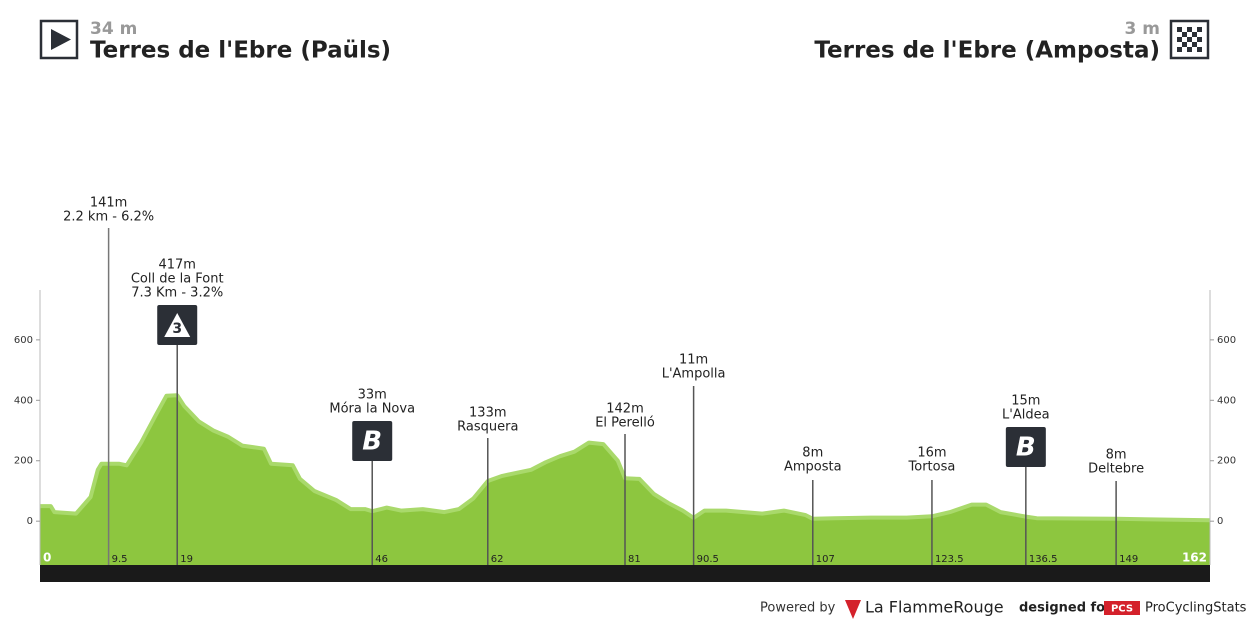 This screenshot has height=629, width=1250. I want to click on point-label: L'Aldea, so click(1026, 415).